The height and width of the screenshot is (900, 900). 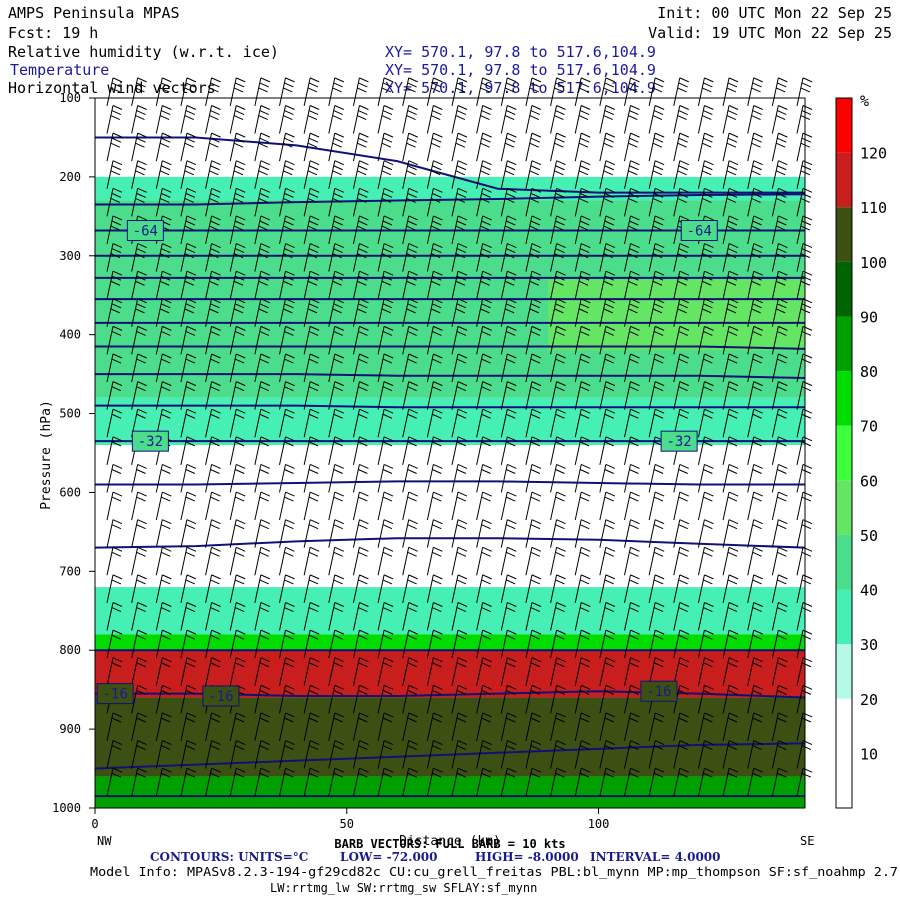 I want to click on field-xy-temperature: XY= 570.1, 97.8 to 517.6,104.9, so click(x=520, y=70).